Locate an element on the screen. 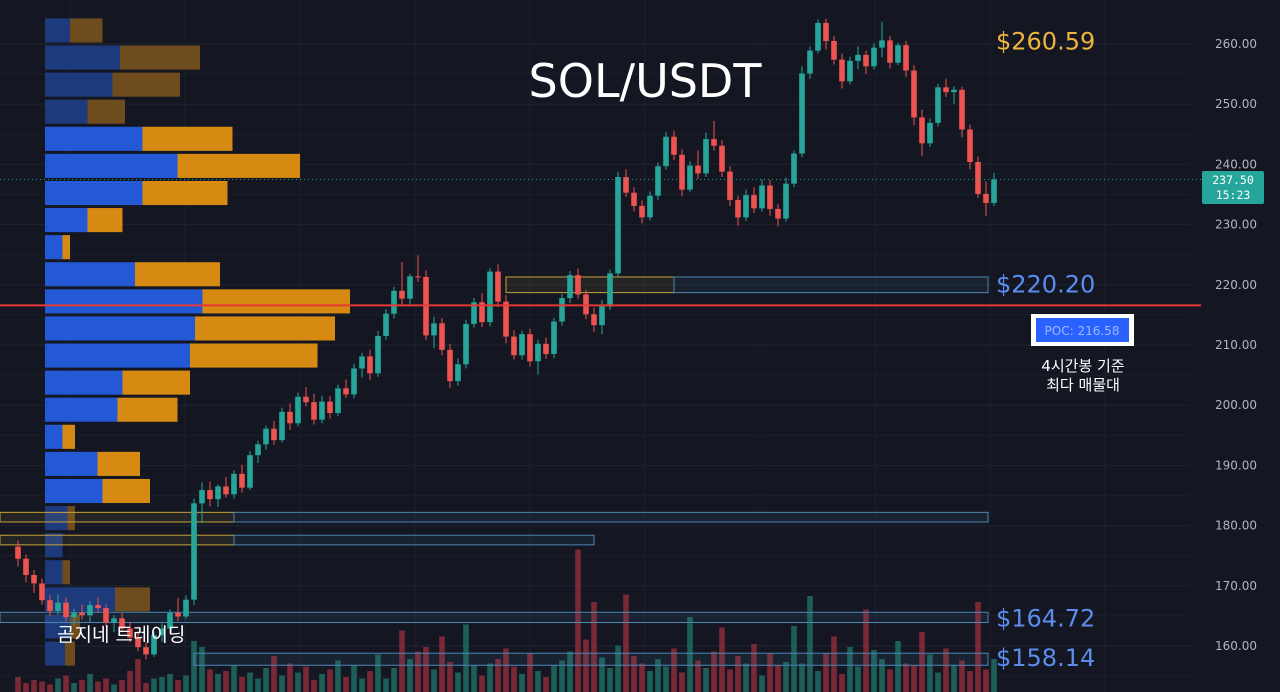 Image resolution: width=1280 pixels, height=692 pixels. current-price-label: 237.50 is located at coordinates (1233, 180).